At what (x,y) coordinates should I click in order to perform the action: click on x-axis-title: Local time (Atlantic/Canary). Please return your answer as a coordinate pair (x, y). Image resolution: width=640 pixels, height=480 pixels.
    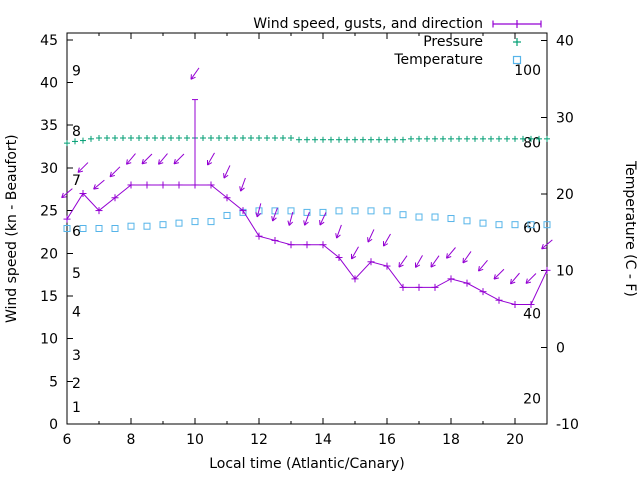
    Looking at the image, I should click on (307, 464).